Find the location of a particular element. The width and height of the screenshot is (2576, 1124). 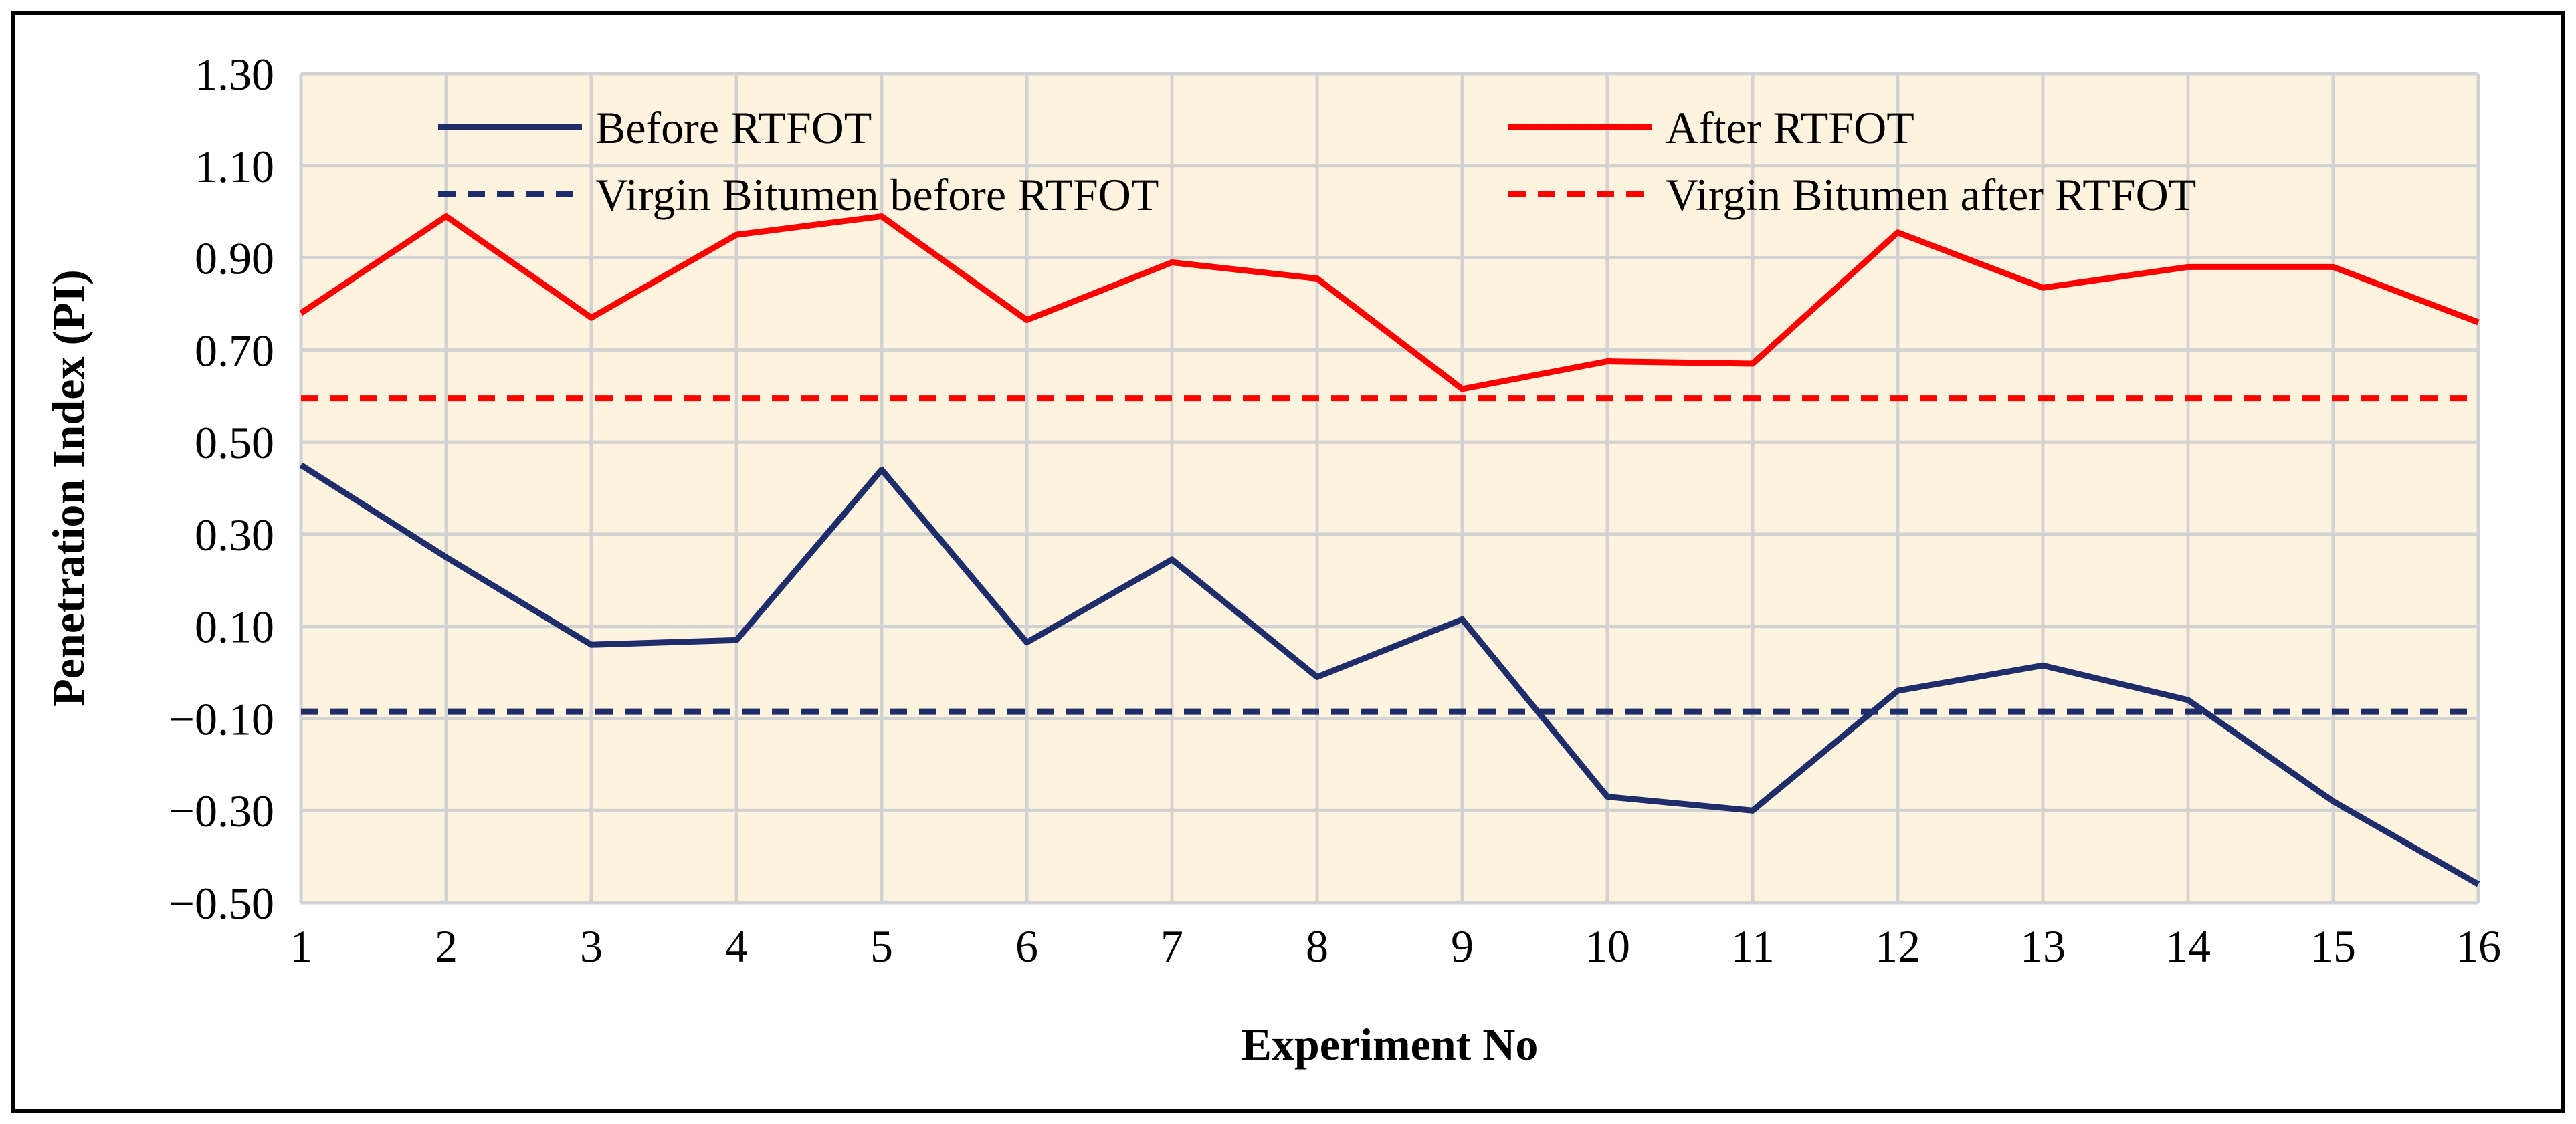

y-tick-label: 0.10 is located at coordinates (234, 627).